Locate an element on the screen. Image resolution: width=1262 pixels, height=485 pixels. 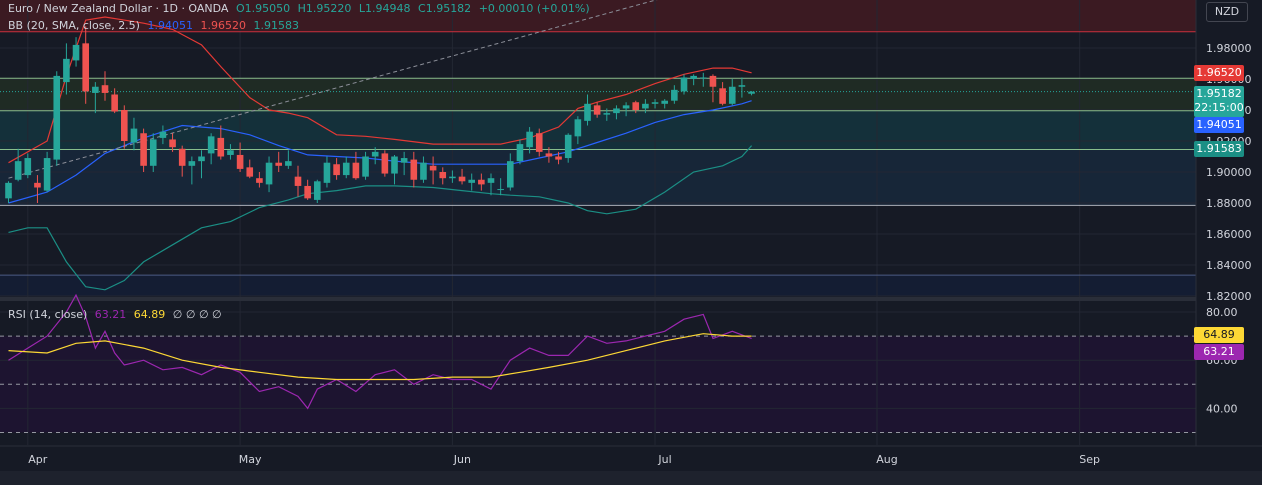
pane-separator is located at coordinates (598, 299).